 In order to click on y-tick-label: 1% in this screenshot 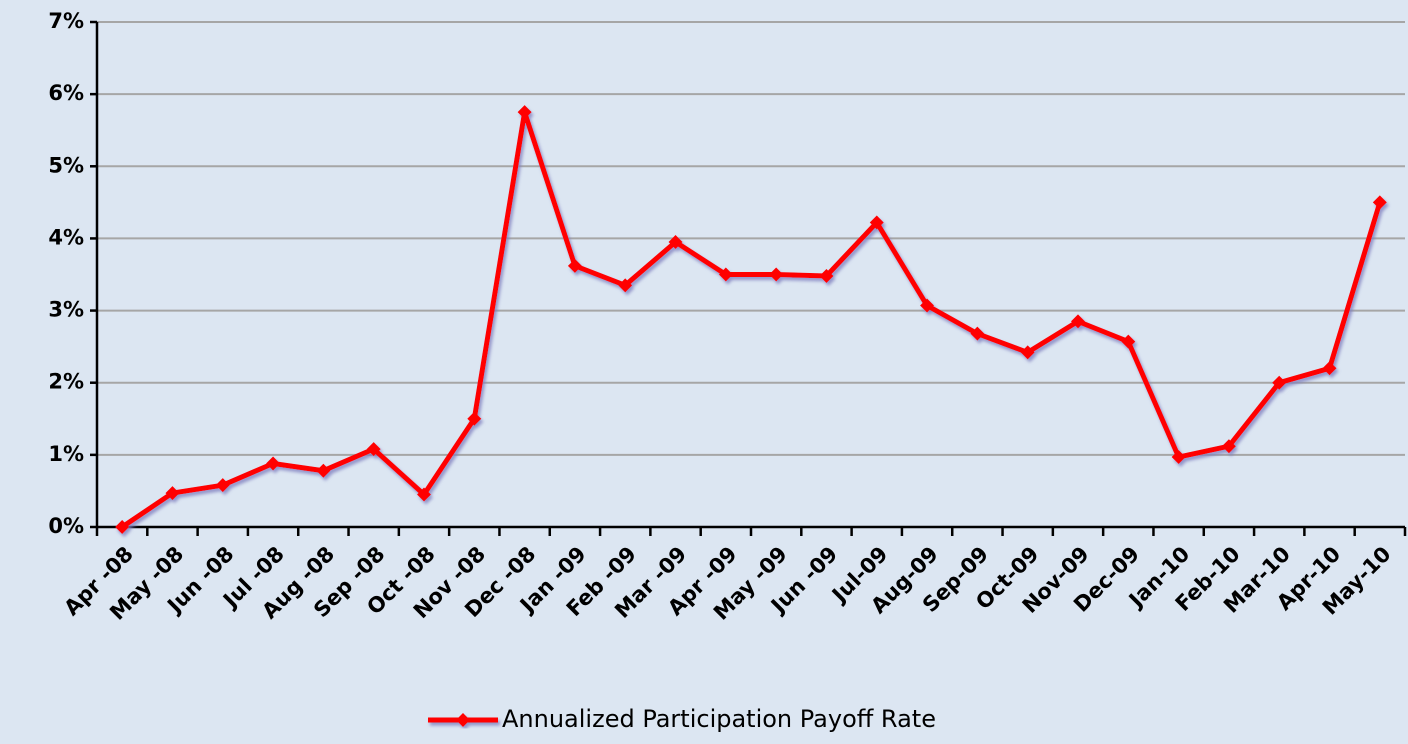, I will do `click(66, 454)`.